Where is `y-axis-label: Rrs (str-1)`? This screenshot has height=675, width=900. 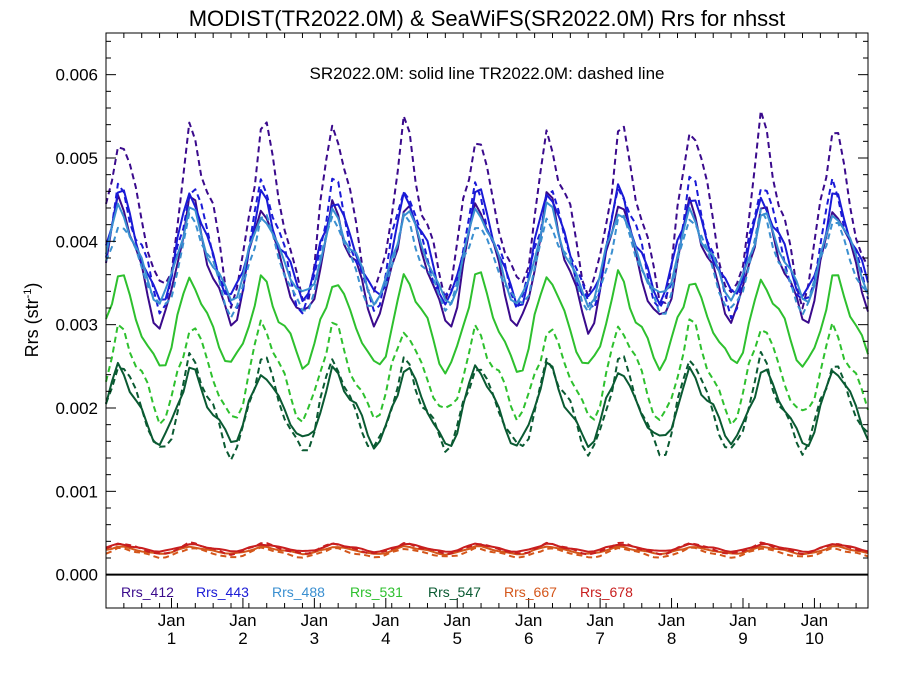 y-axis-label: Rrs (str-1) is located at coordinates (32, 320).